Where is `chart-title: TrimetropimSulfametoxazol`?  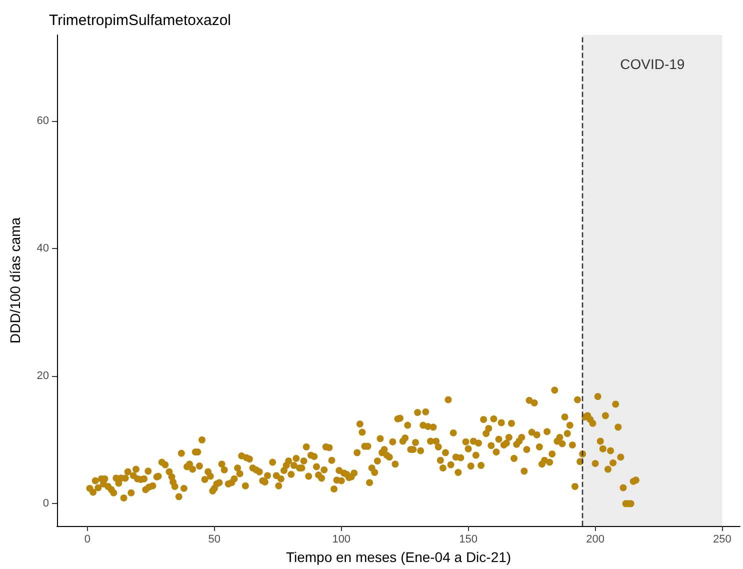
chart-title: TrimetropimSulfametoxazol is located at coordinates (140, 20).